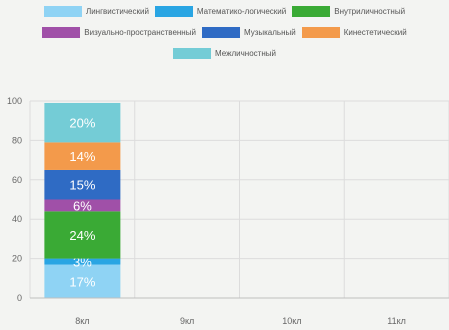  What do you see at coordinates (291, 321) in the screenshot?
I see `x-tick-label: 10кл` at bounding box center [291, 321].